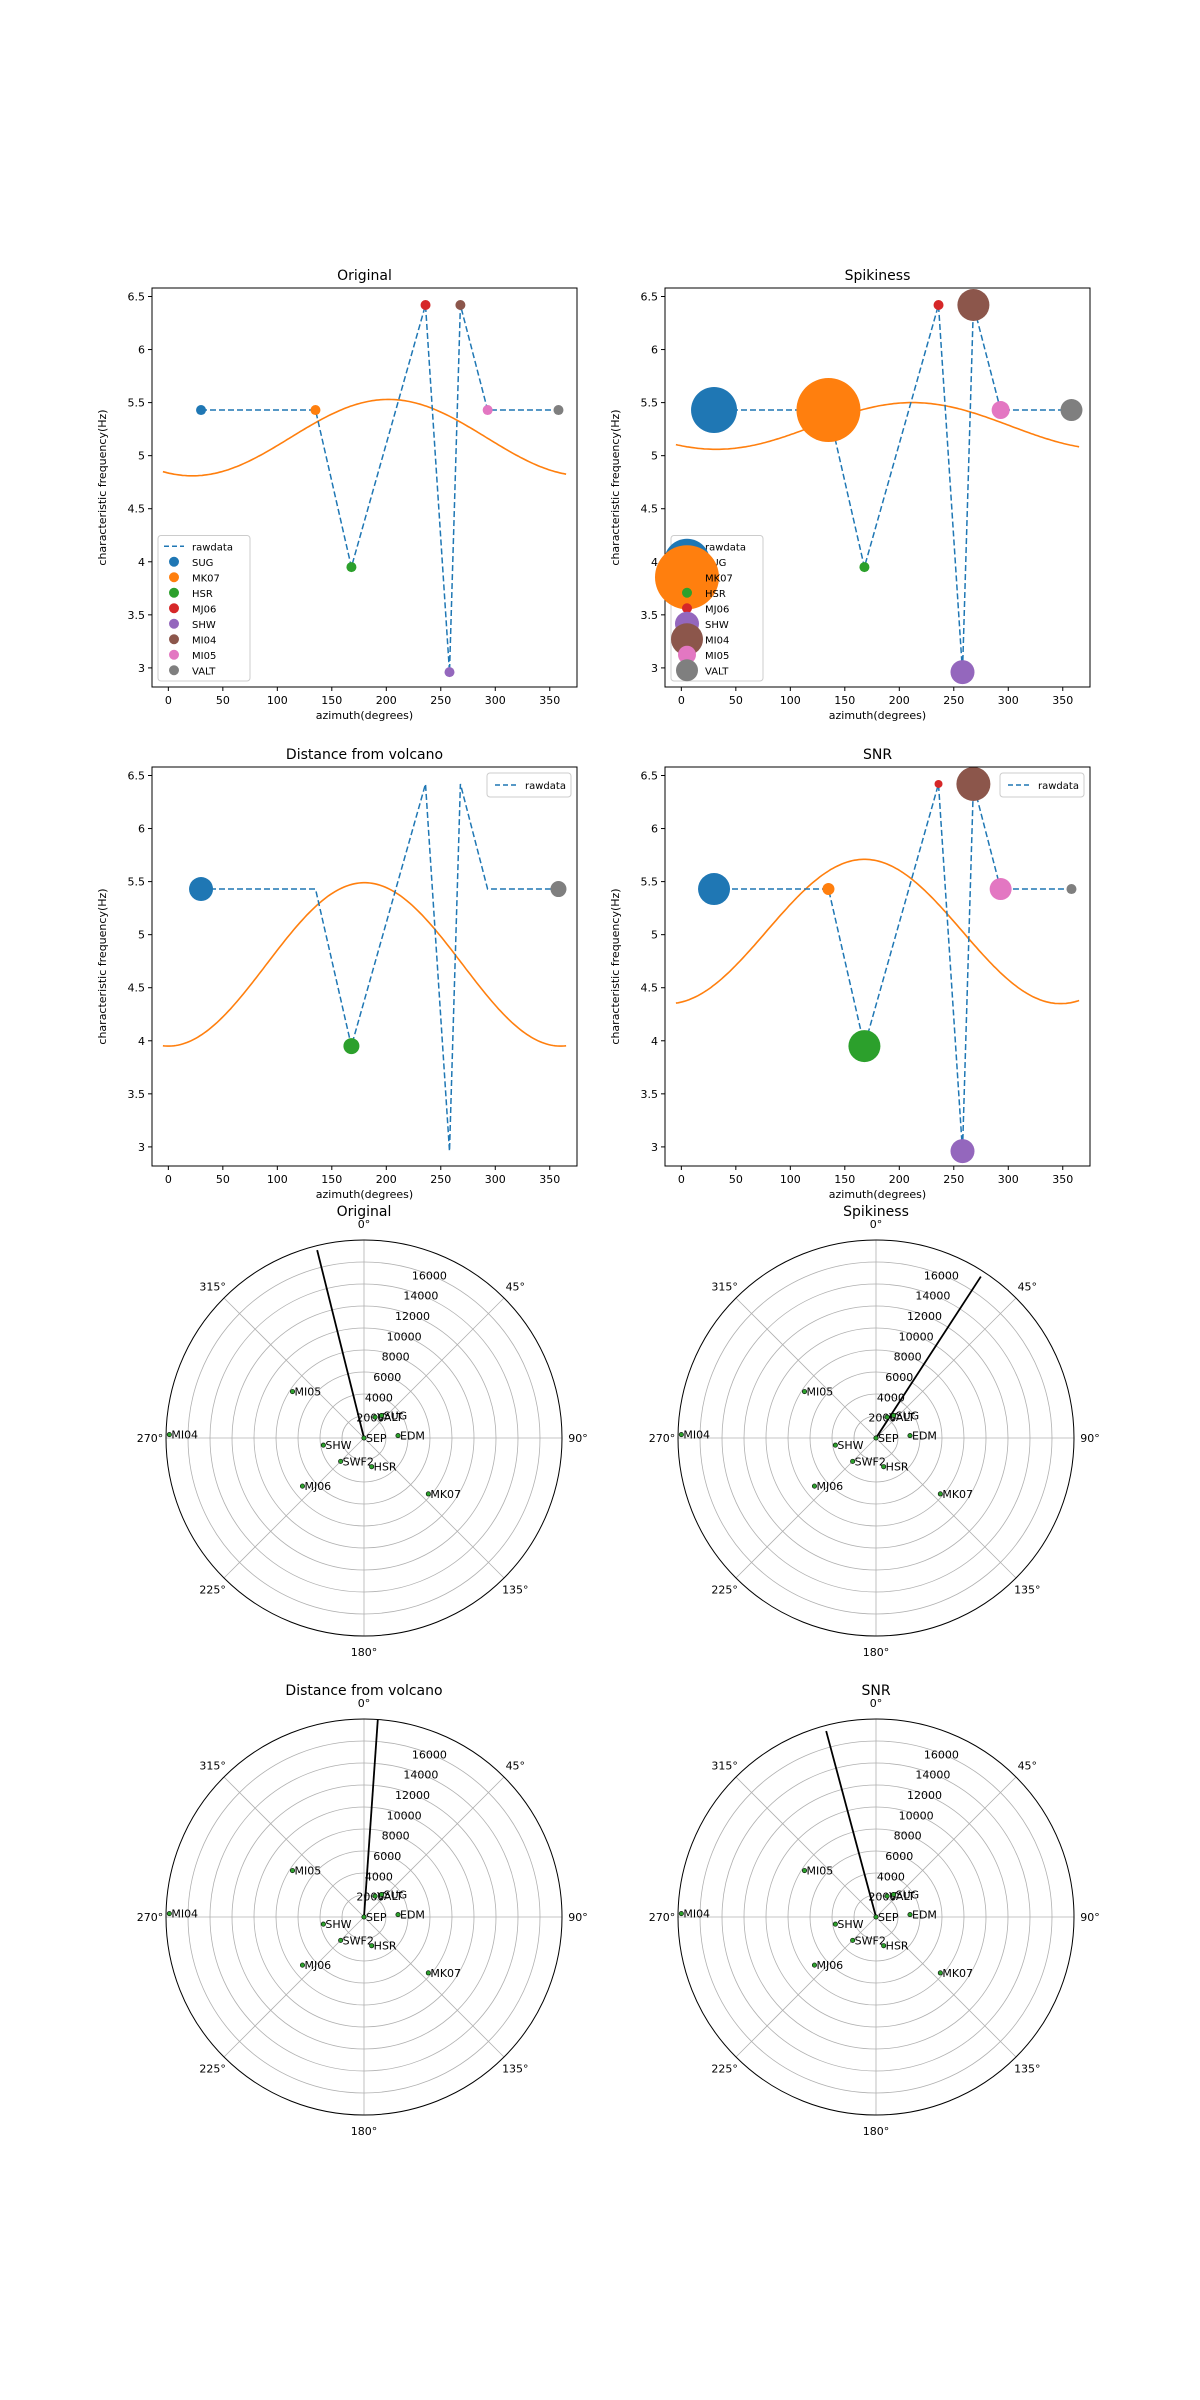 The height and width of the screenshot is (2400, 1200). I want to click on station-label: HSR, so click(897, 1946).